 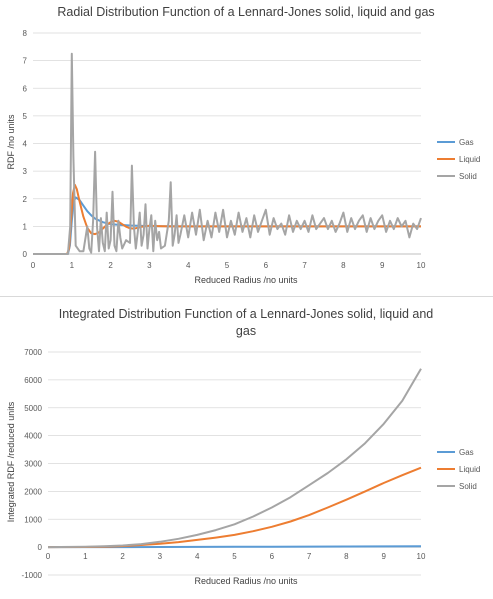 What do you see at coordinates (25, 61) in the screenshot?
I see `y-tick-label: 7` at bounding box center [25, 61].